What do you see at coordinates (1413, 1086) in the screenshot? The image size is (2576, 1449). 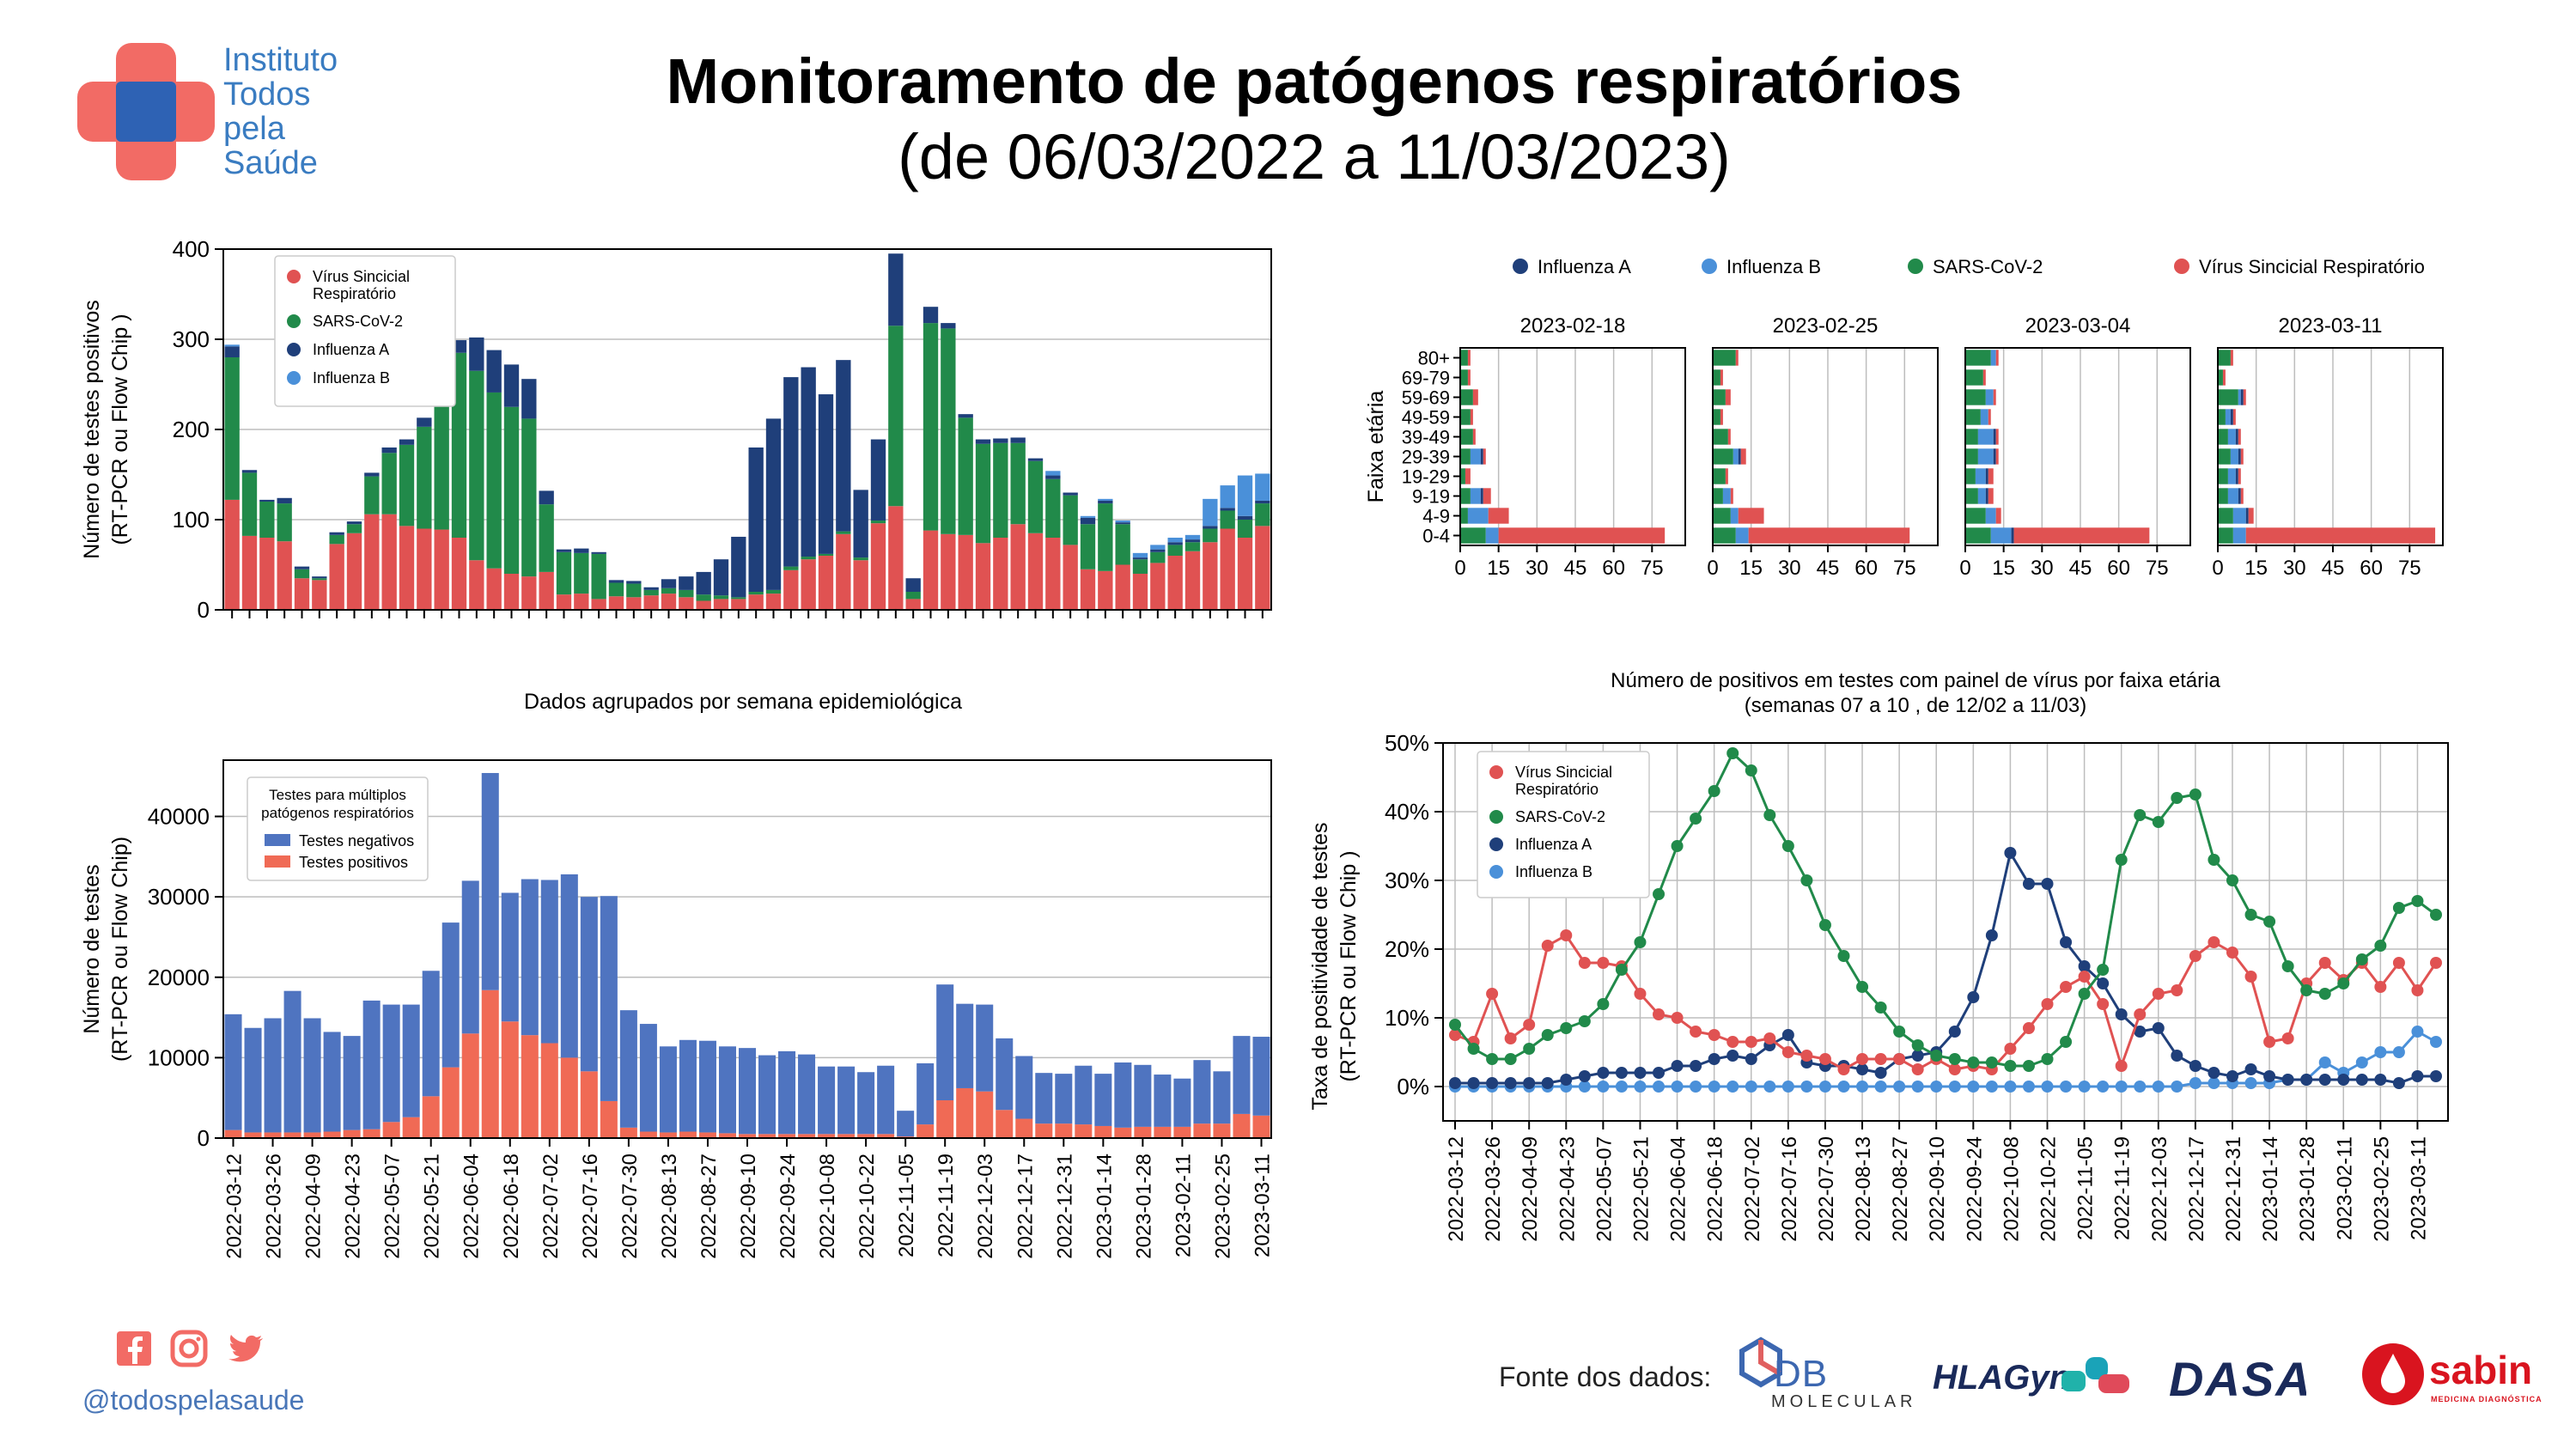 I see `y-tick-label: 0%` at bounding box center [1413, 1086].